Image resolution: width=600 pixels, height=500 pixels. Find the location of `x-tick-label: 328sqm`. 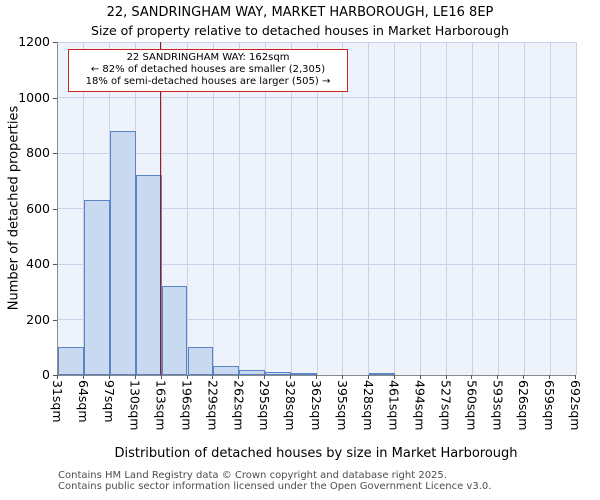

x-tick-label: 328sqm is located at coordinates (291, 405).